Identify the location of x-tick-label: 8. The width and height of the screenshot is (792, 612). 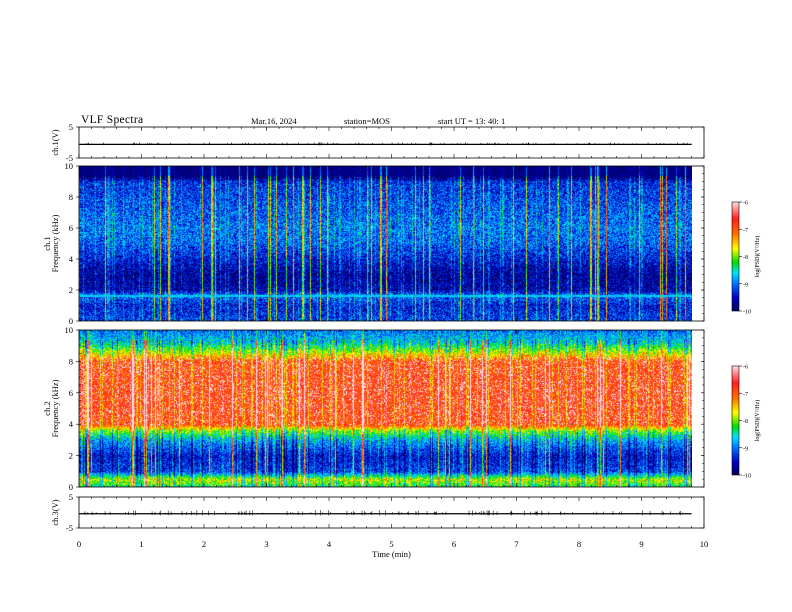
(579, 544).